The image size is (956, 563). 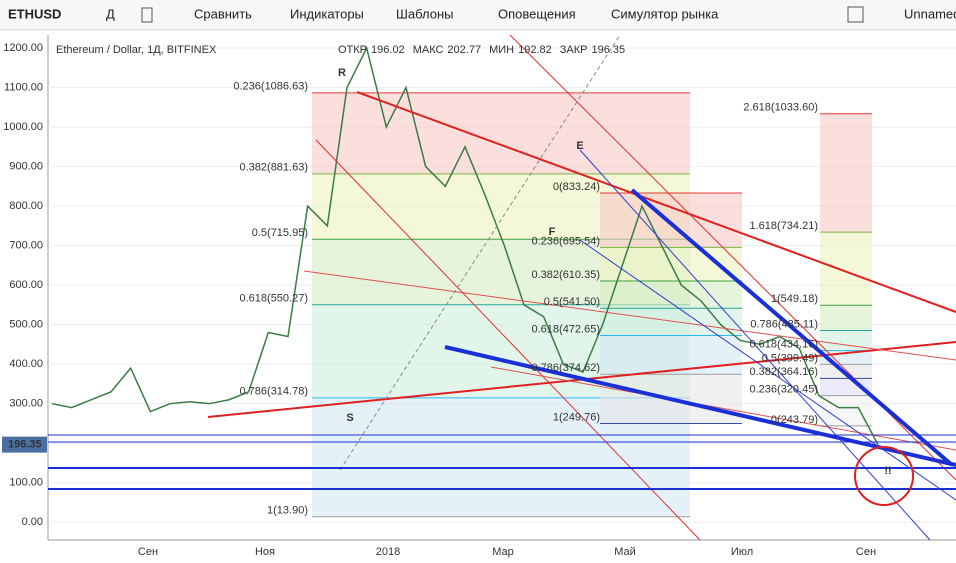 I want to click on y-tick-label: 900.00, so click(x=26, y=166).